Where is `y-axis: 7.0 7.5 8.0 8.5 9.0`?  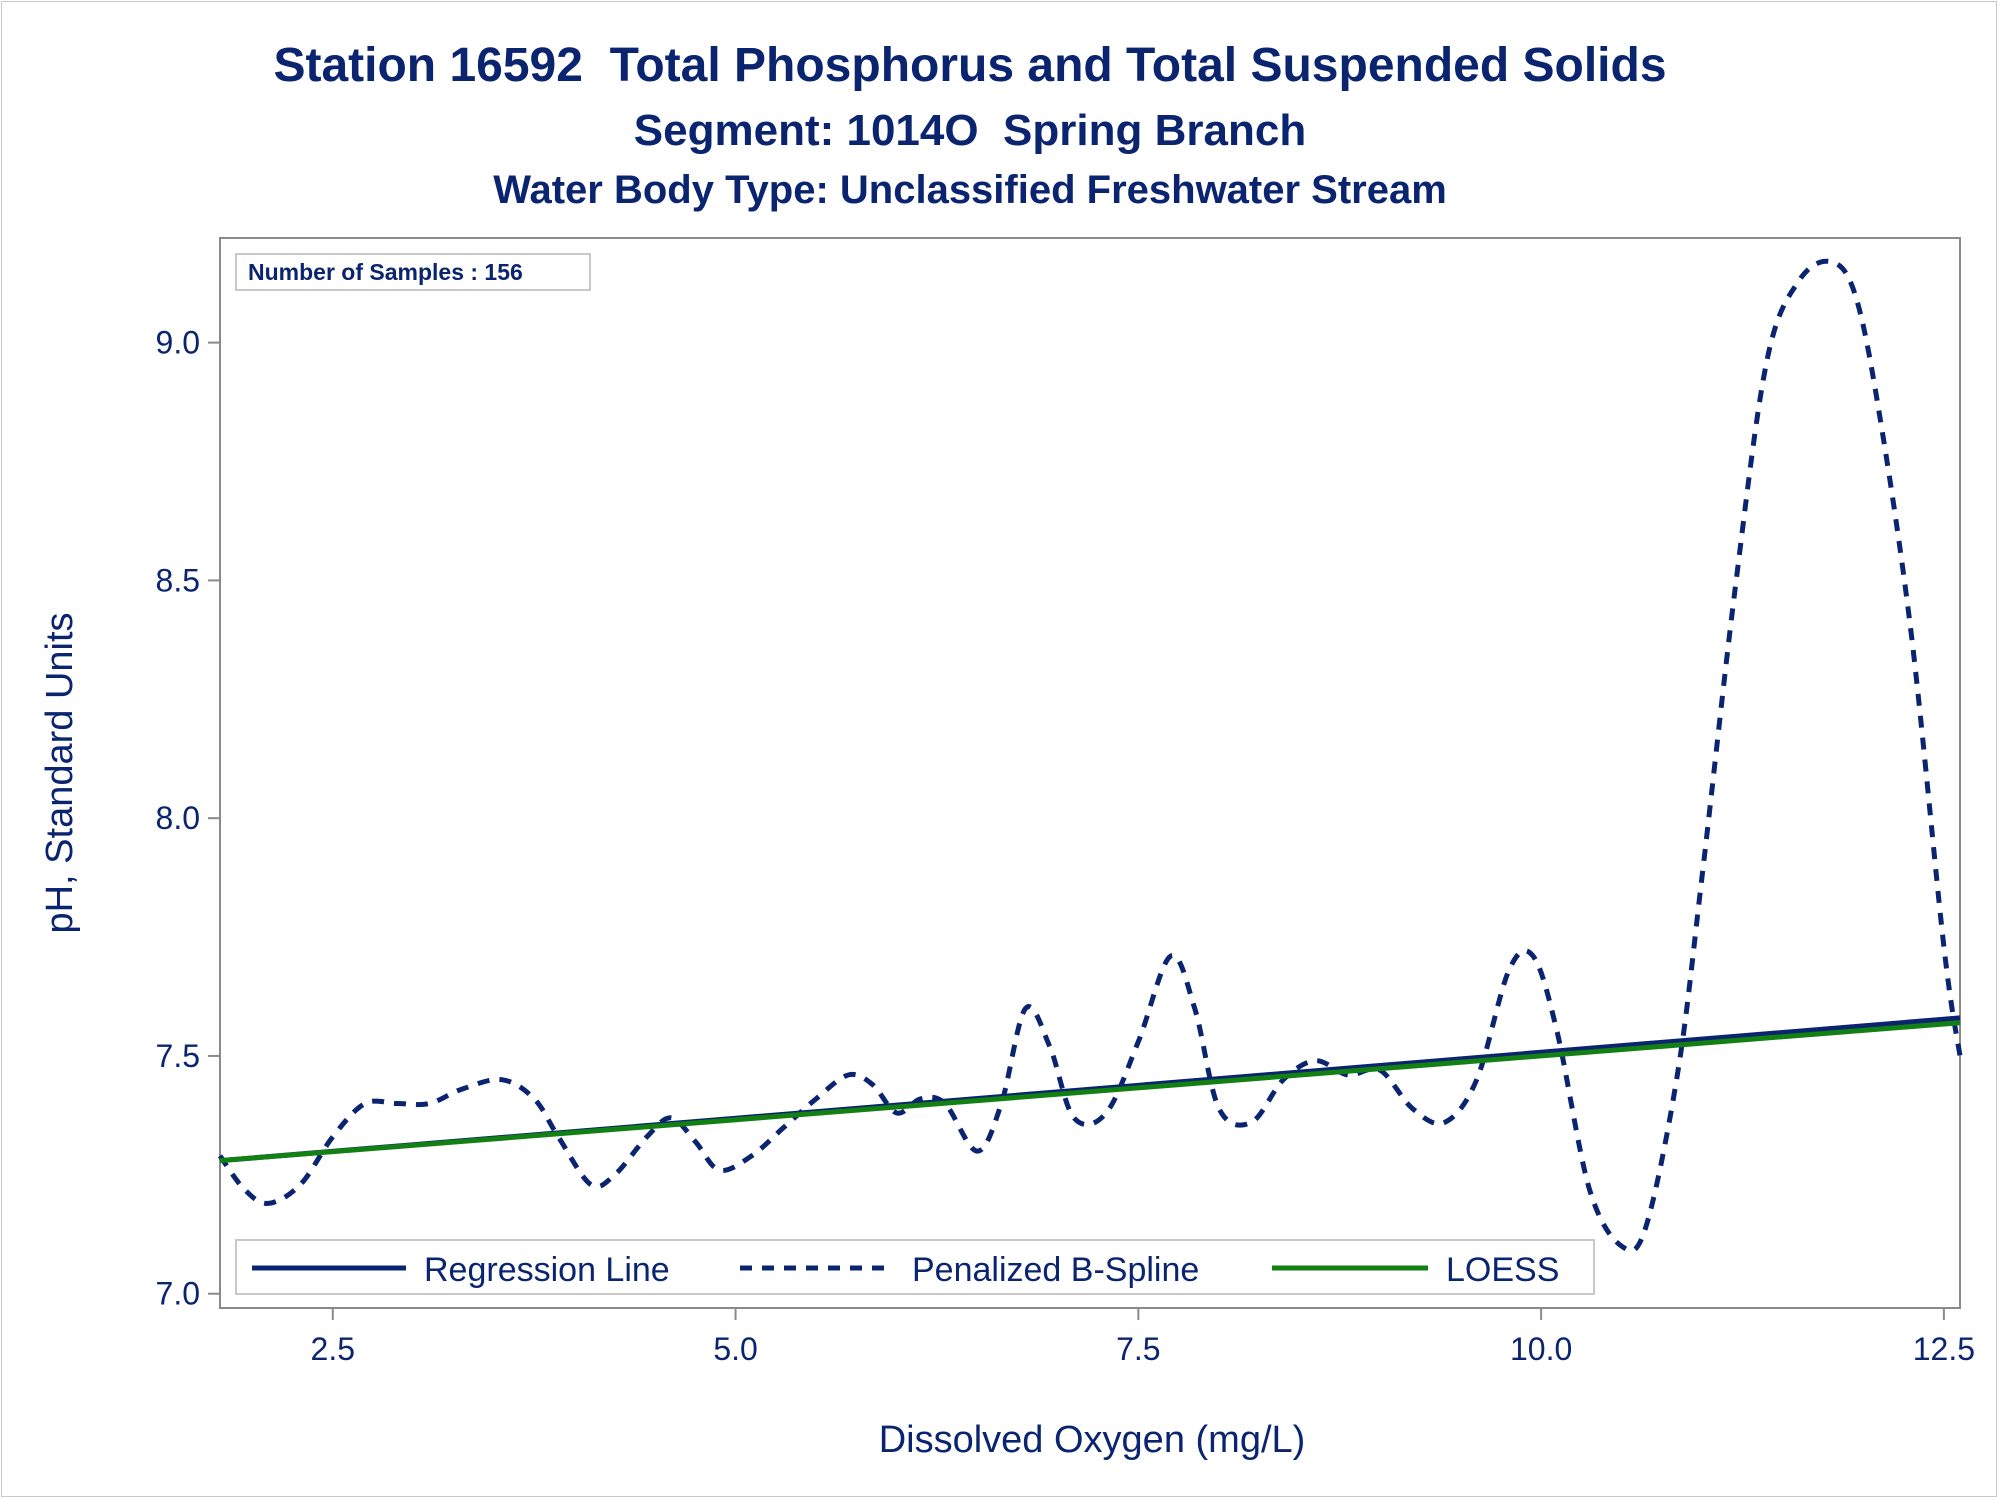
y-axis: 7.0 7.5 8.0 8.5 9.0 is located at coordinates (188, 818).